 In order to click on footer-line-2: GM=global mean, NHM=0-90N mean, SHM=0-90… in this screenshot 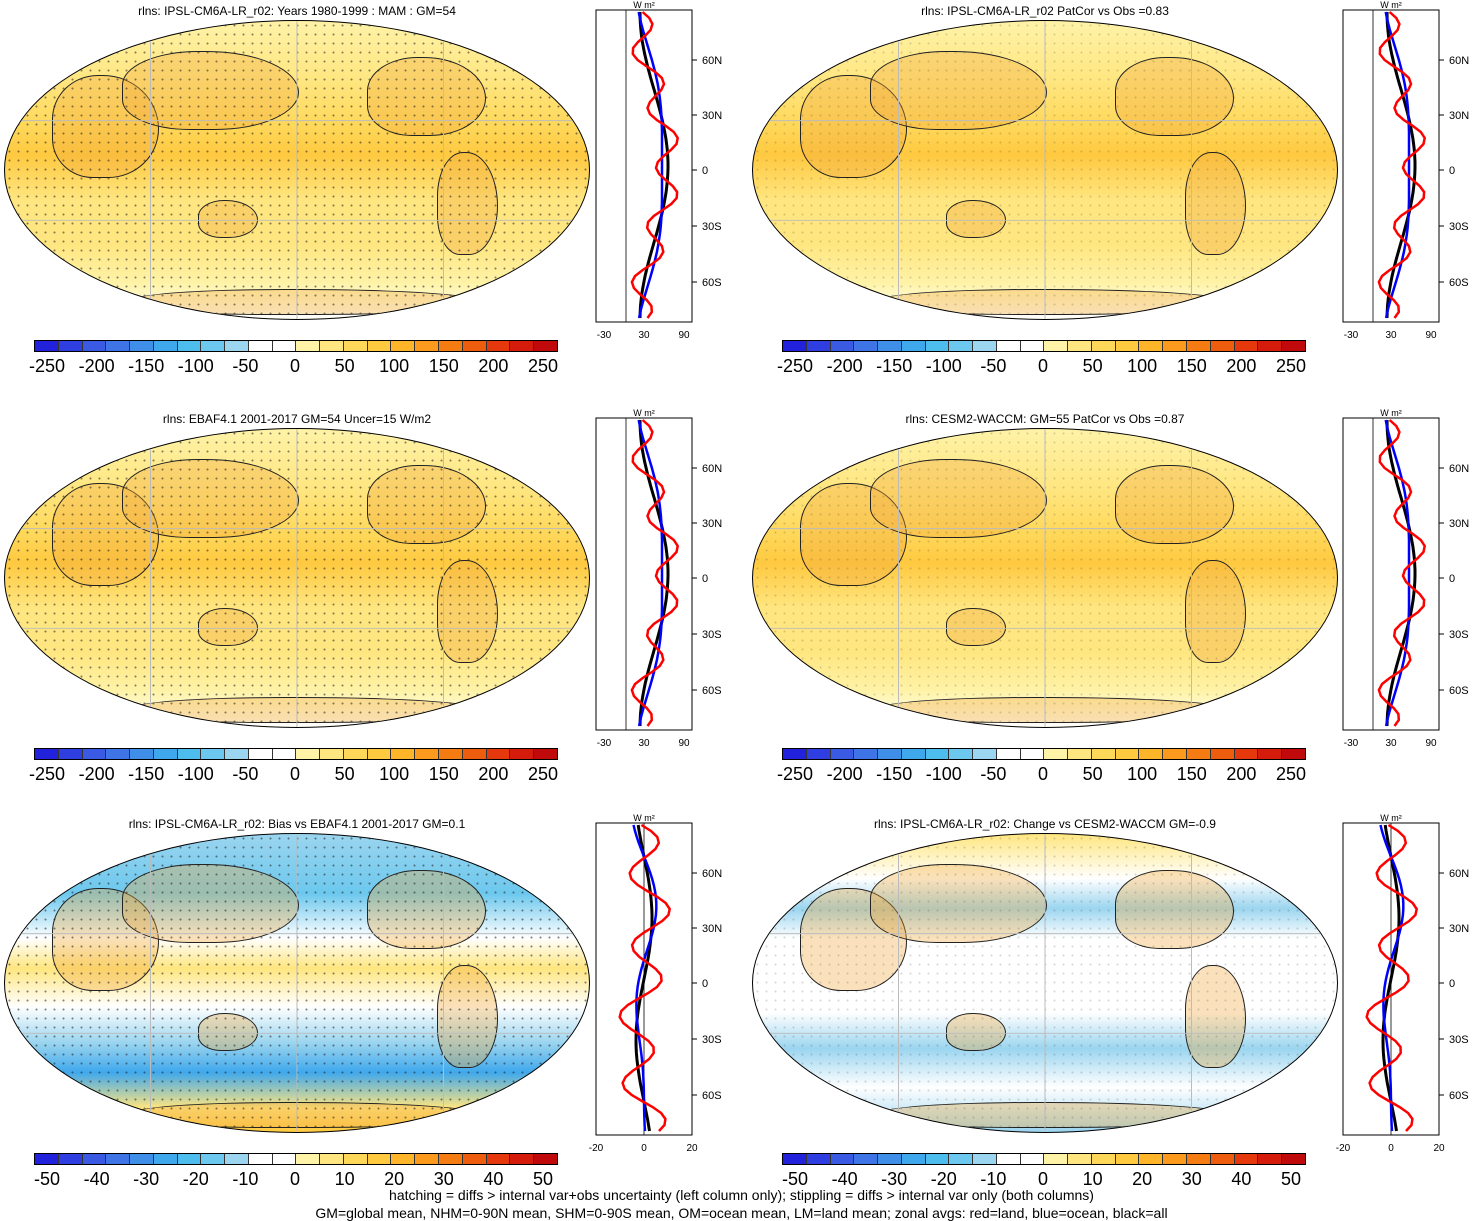, I will do `click(741, 1213)`.